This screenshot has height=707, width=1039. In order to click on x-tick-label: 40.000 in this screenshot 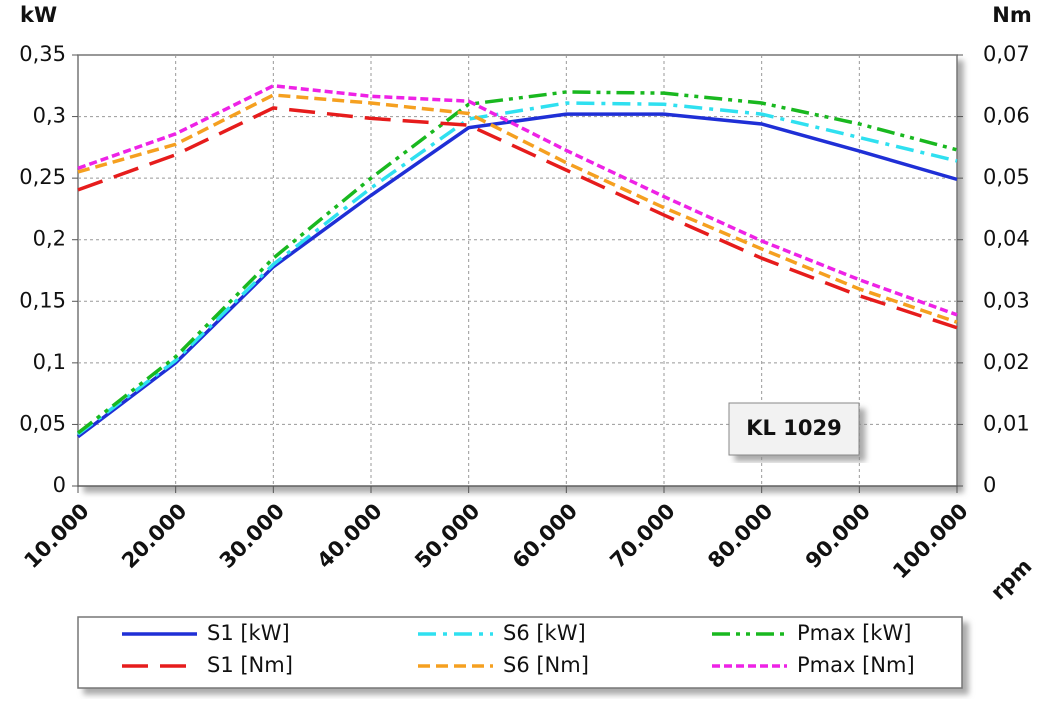, I will do `click(349, 536)`.